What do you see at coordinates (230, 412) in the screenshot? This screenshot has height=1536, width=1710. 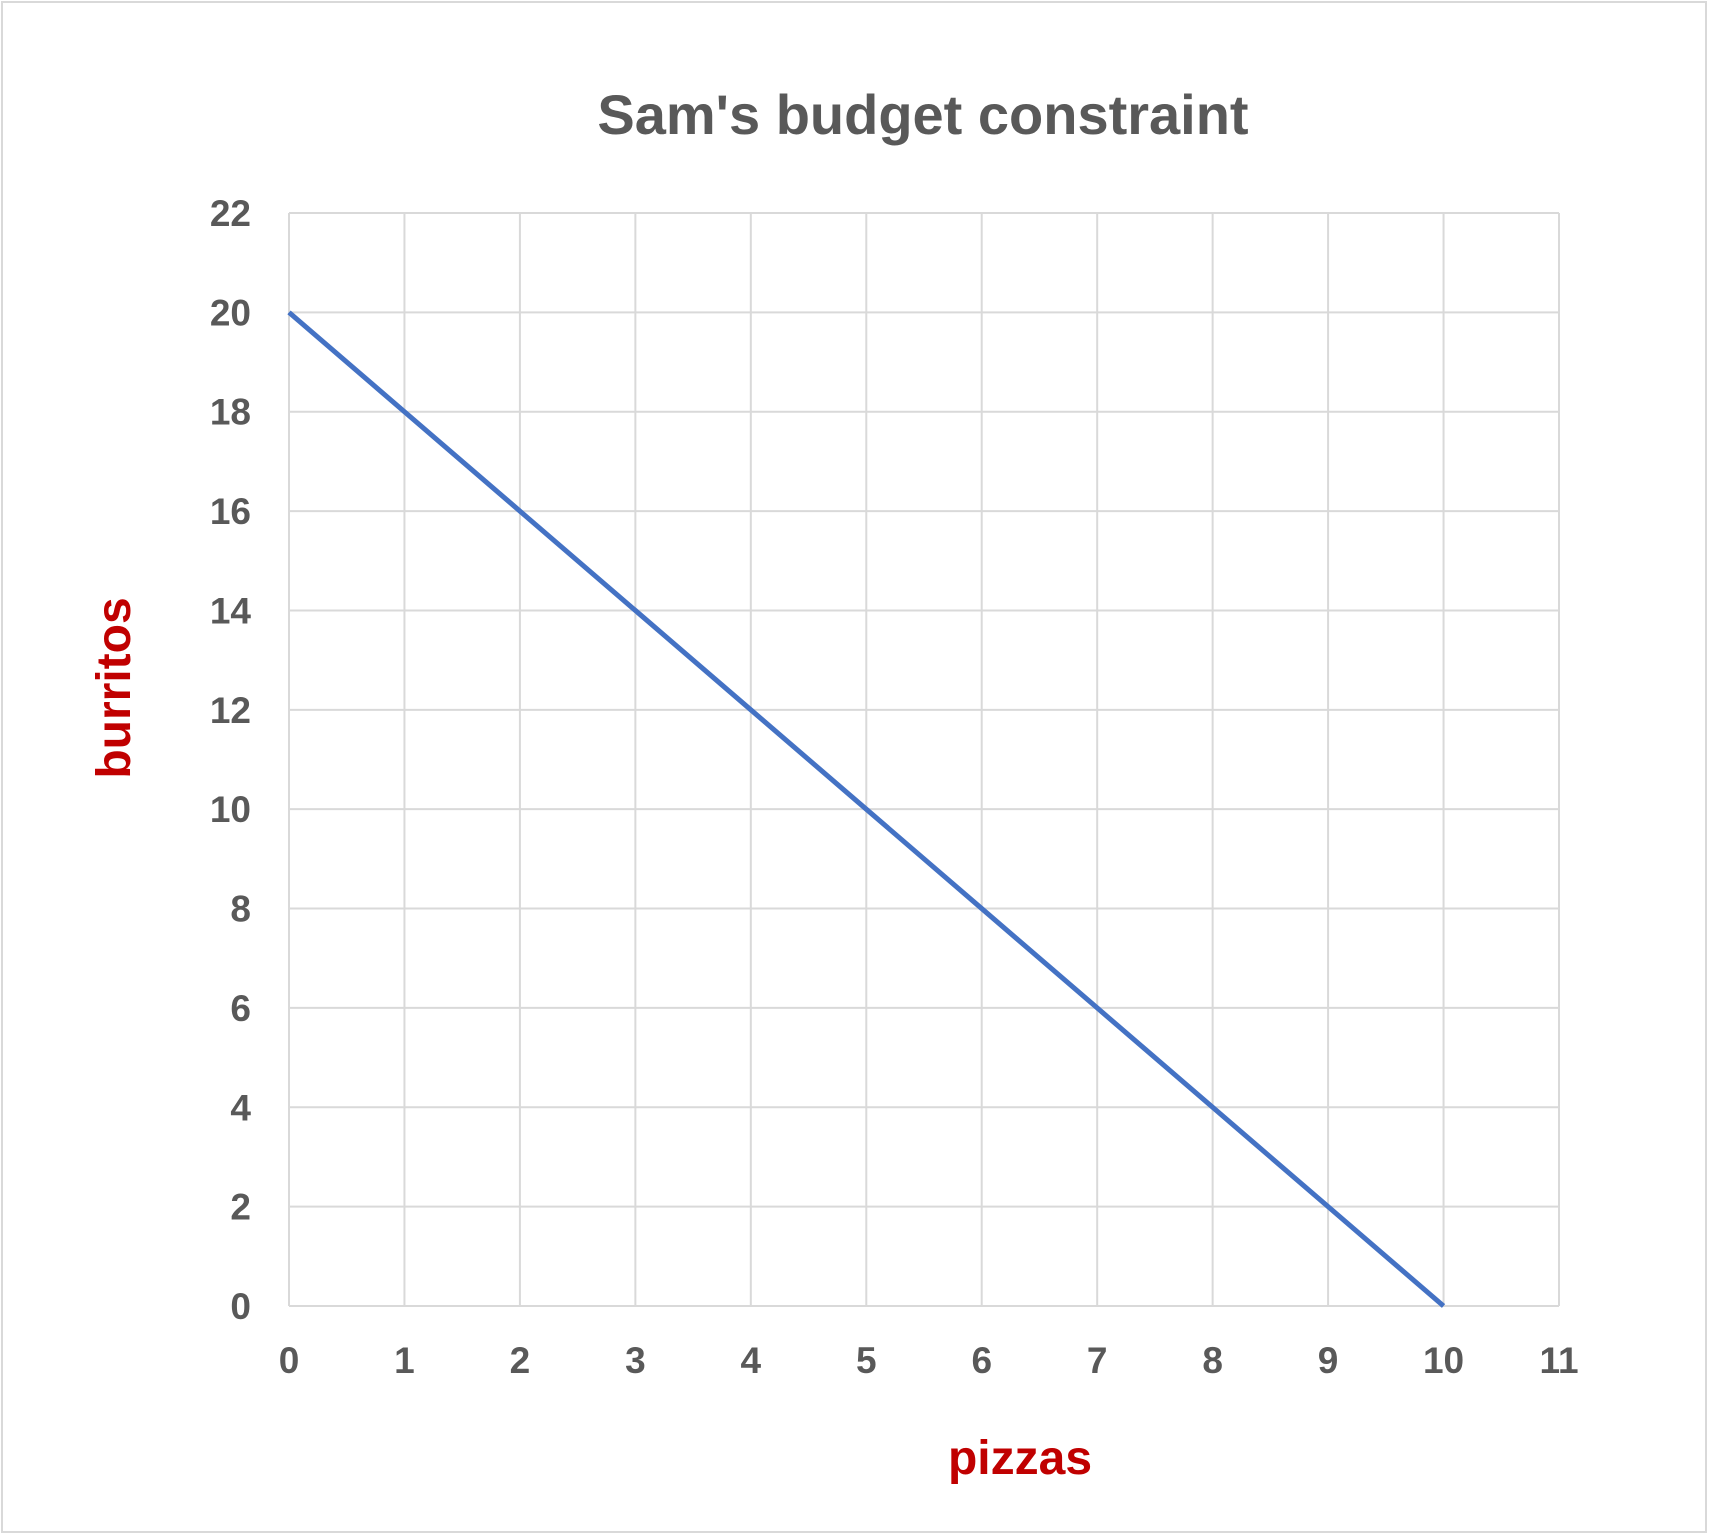 I see `y-tick-label: 18` at bounding box center [230, 412].